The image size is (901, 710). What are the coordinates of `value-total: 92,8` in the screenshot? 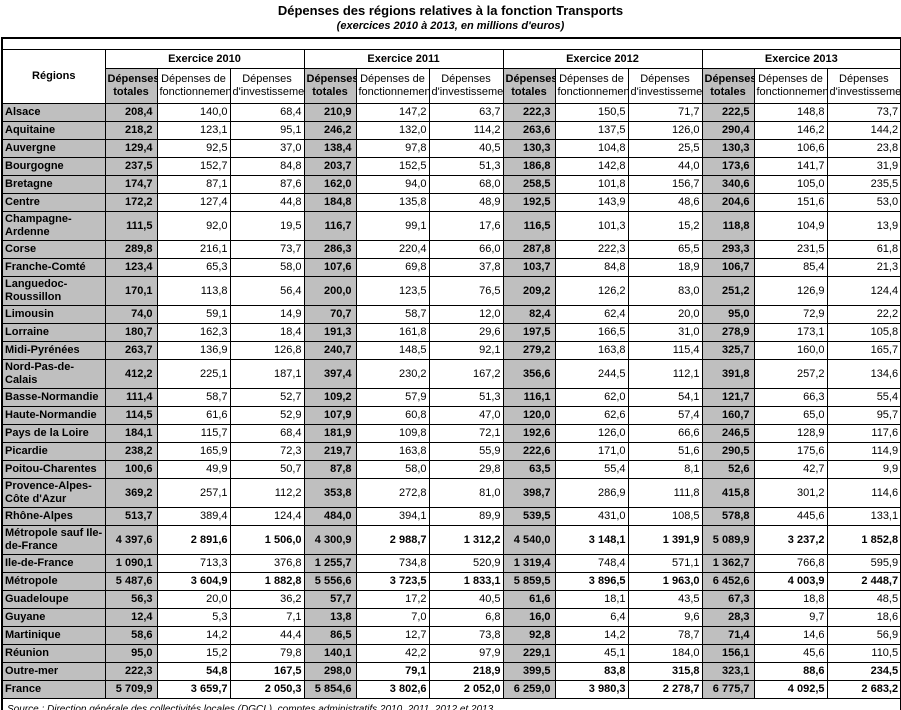 It's located at (529, 635).